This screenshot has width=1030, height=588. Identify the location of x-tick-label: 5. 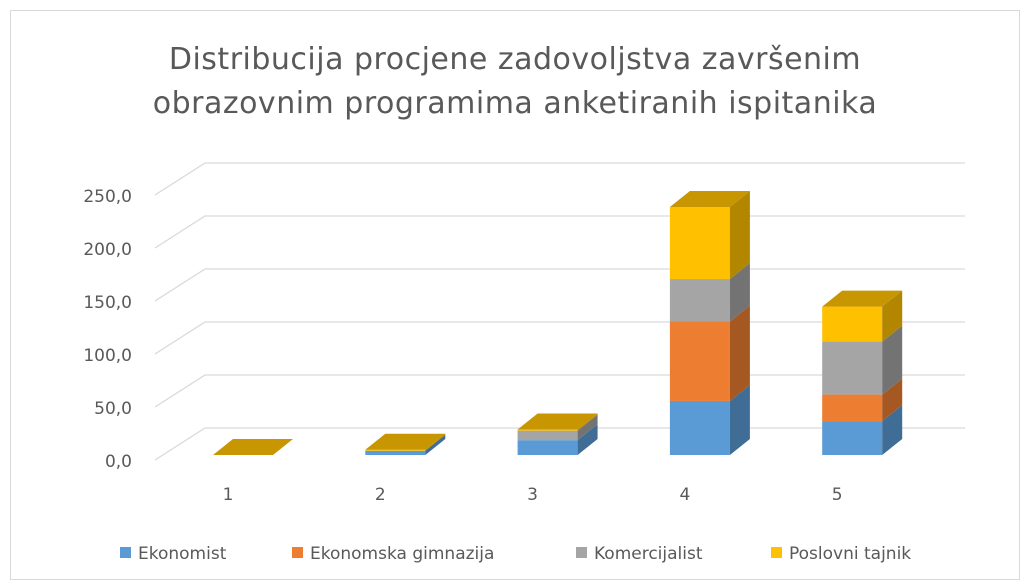
(837, 495).